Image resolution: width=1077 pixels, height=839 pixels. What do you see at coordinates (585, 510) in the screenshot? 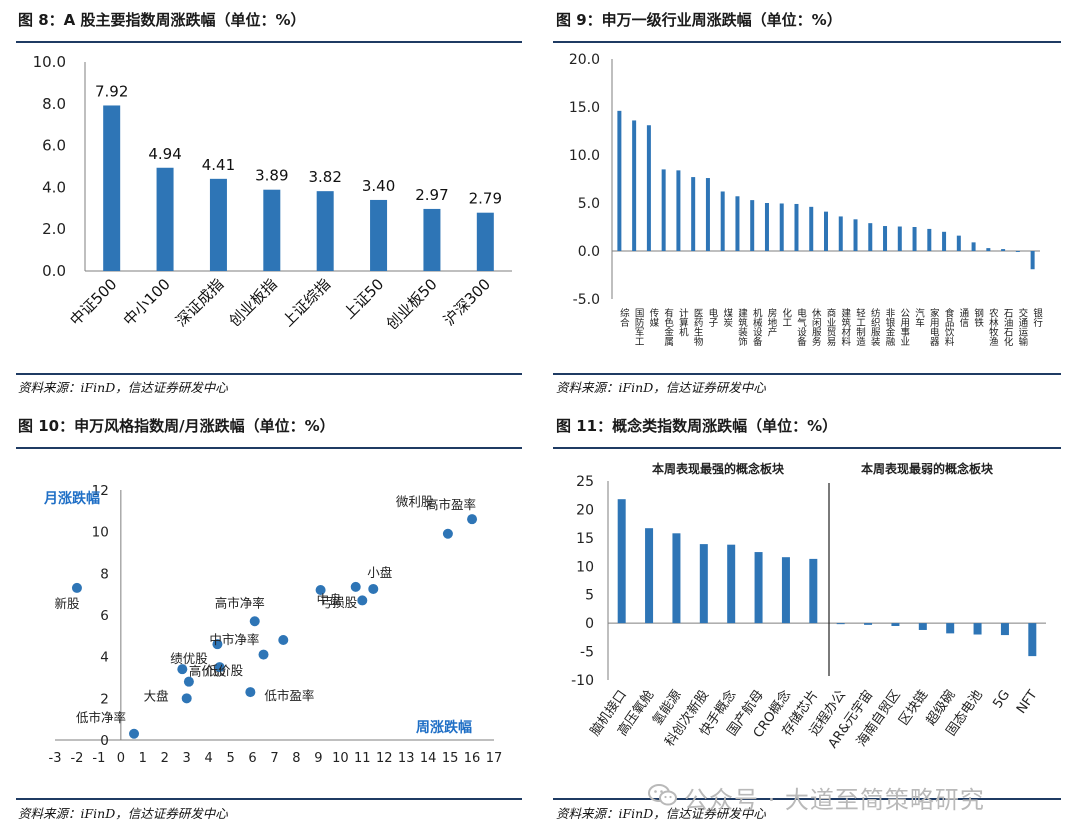
I see `chart11-ytick: 20` at bounding box center [585, 510].